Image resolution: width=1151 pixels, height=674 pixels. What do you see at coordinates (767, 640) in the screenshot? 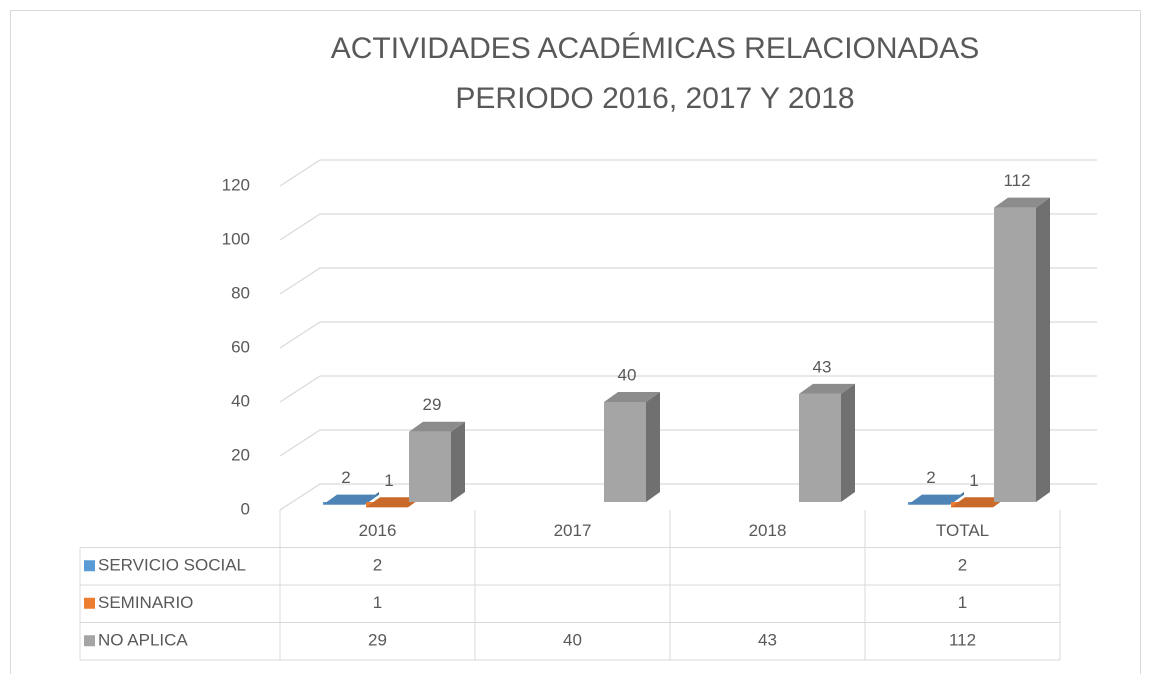
I see `table-cell: 43` at bounding box center [767, 640].